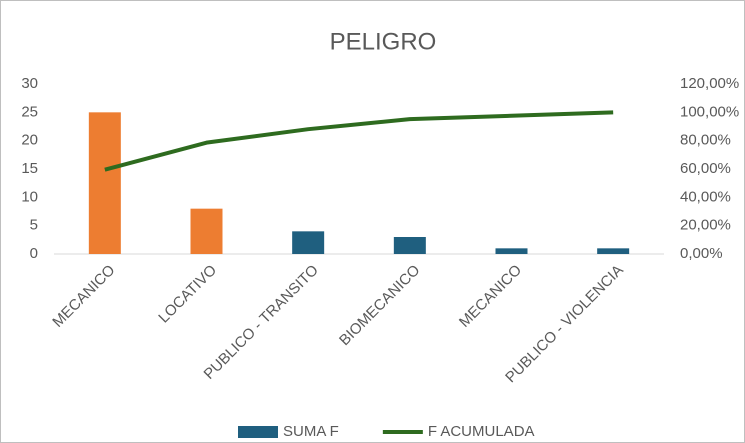  I want to click on y-tick-label: 25, so click(29, 111).